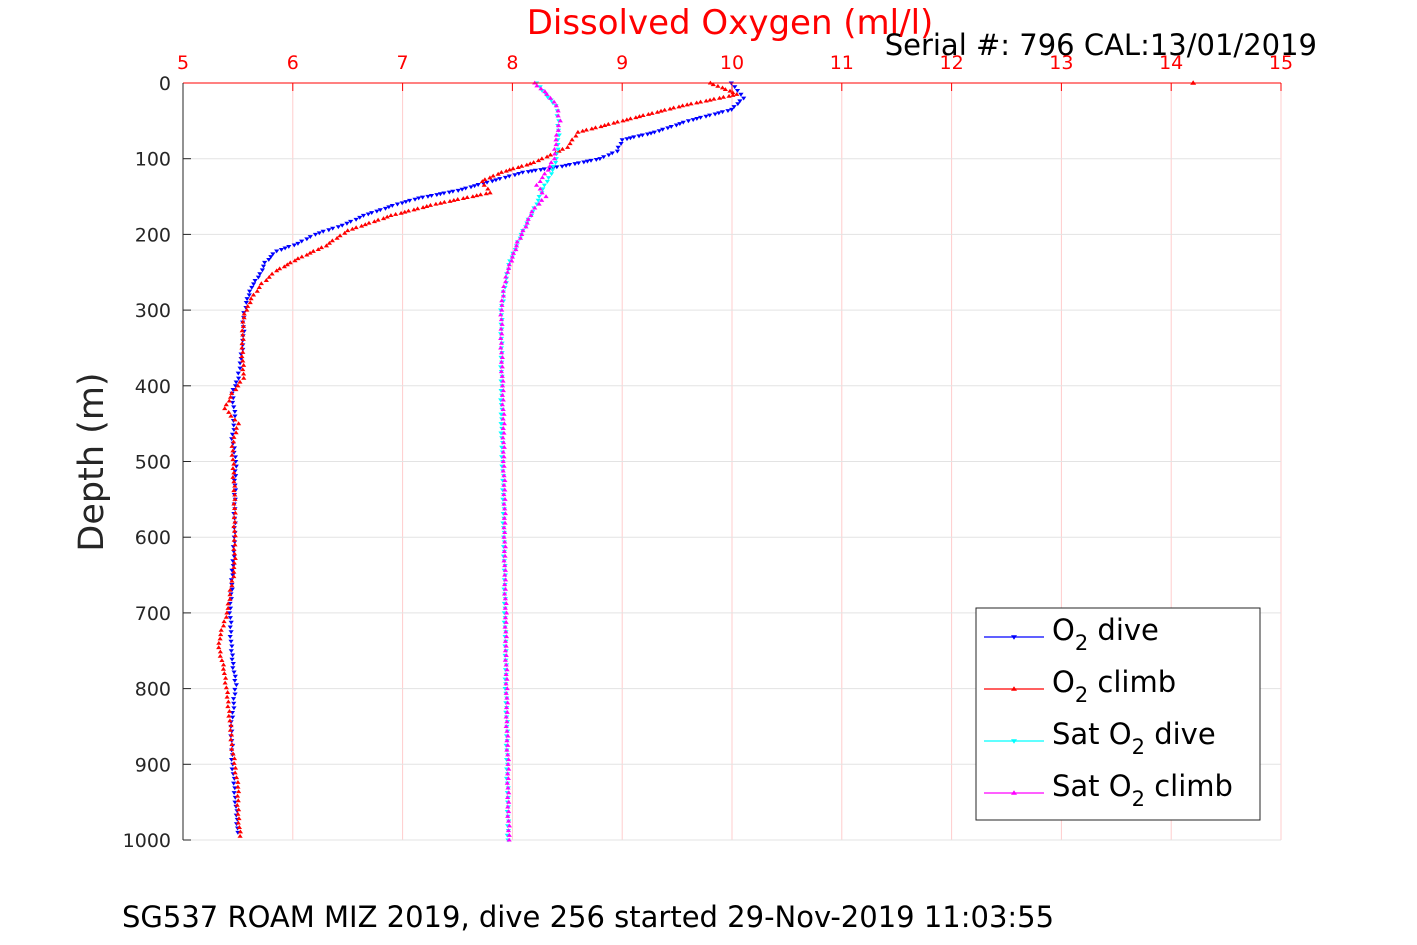 The width and height of the screenshot is (1417, 945). I want to click on x-tick-label: 10, so click(732, 63).